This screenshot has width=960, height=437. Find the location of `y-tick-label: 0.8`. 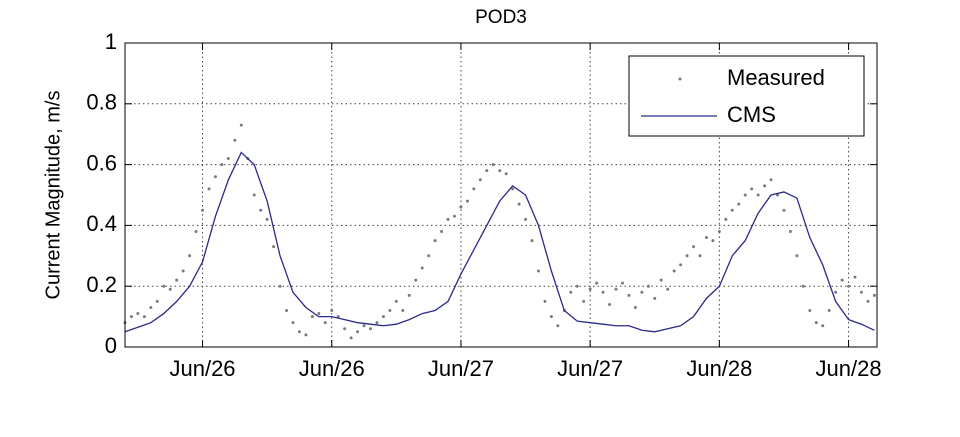

y-tick-label: 0.8 is located at coordinates (101, 102).